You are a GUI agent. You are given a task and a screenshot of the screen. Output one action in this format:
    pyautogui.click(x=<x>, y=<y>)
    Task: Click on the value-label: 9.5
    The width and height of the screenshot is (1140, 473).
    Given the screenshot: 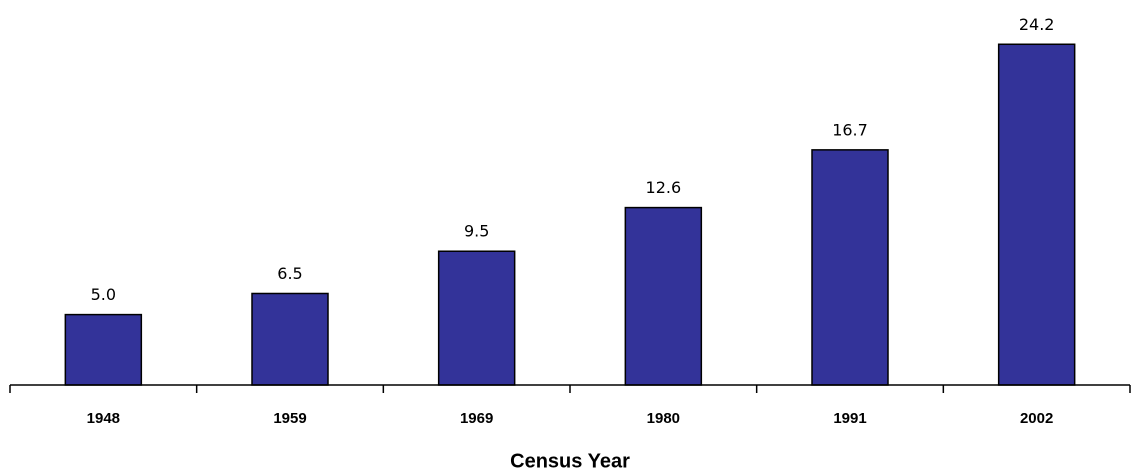 What is the action you would take?
    pyautogui.click(x=476, y=231)
    